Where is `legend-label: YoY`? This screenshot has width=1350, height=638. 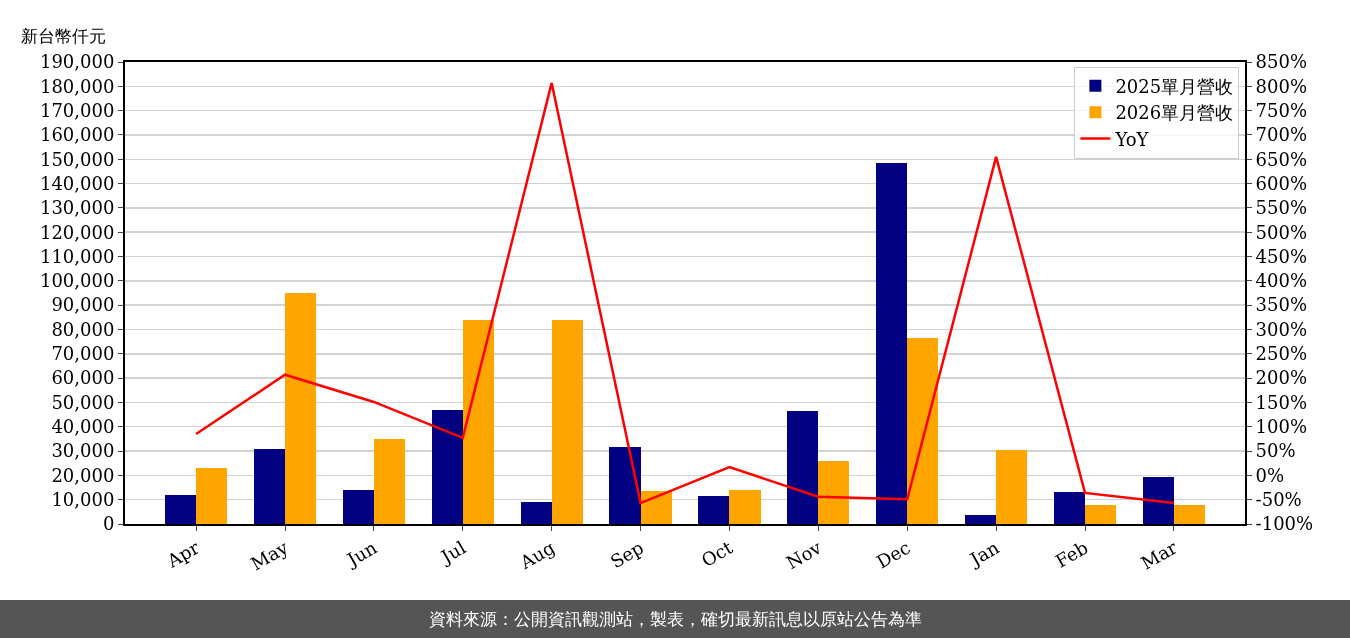
legend-label: YoY is located at coordinates (1132, 139).